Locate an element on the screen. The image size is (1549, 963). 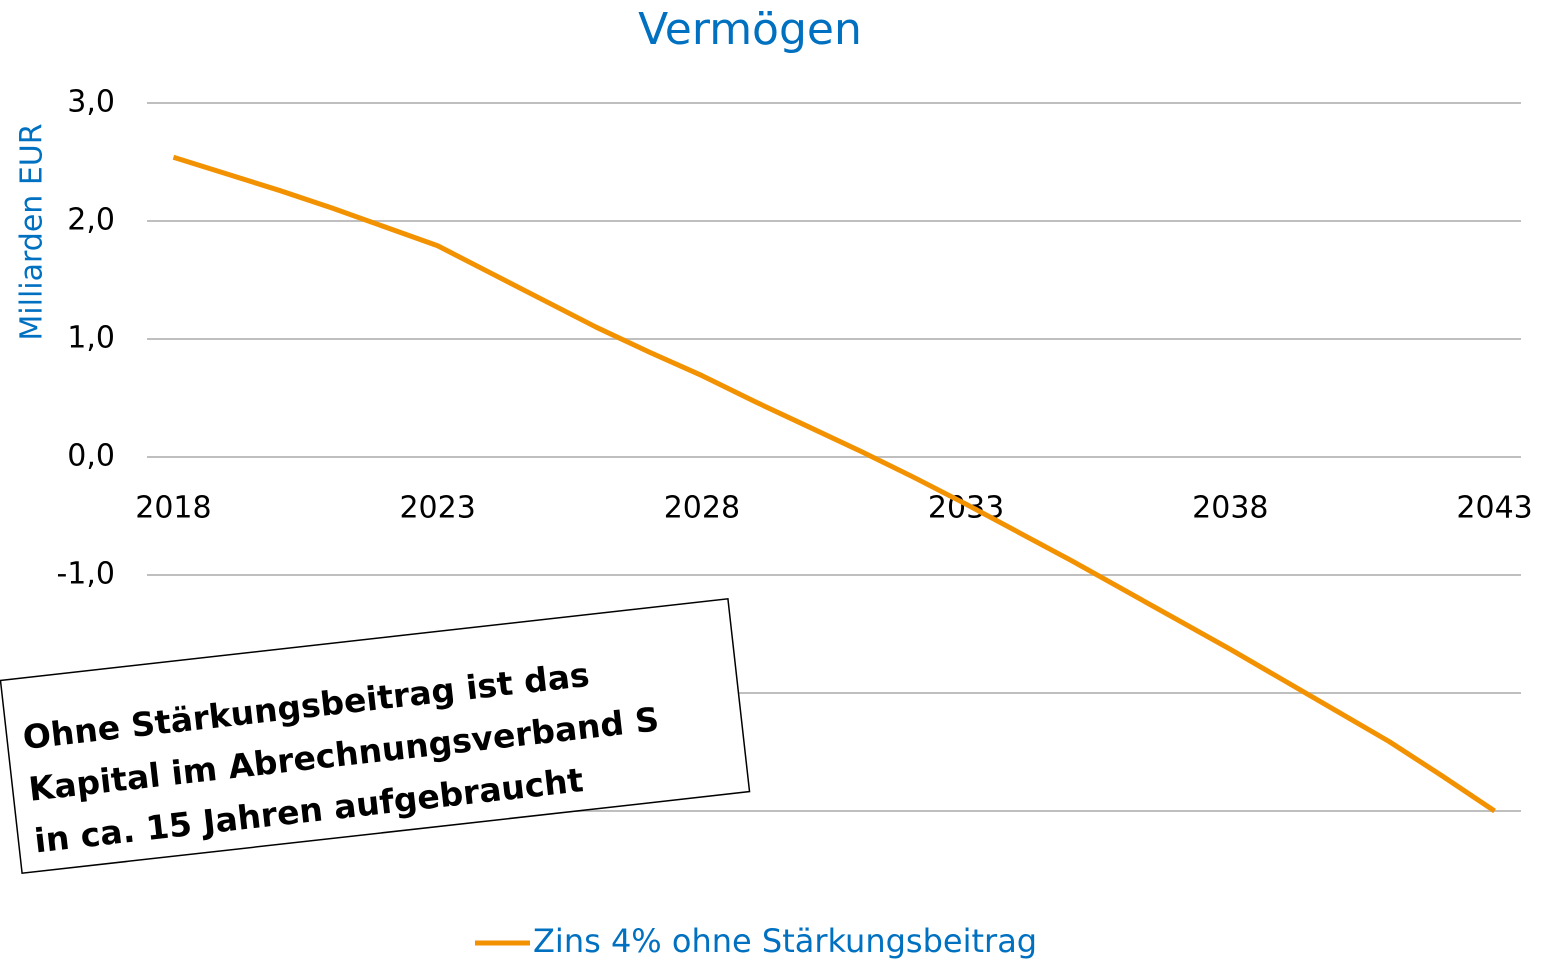
y-tick-label: 1,0 is located at coordinates (91, 338).